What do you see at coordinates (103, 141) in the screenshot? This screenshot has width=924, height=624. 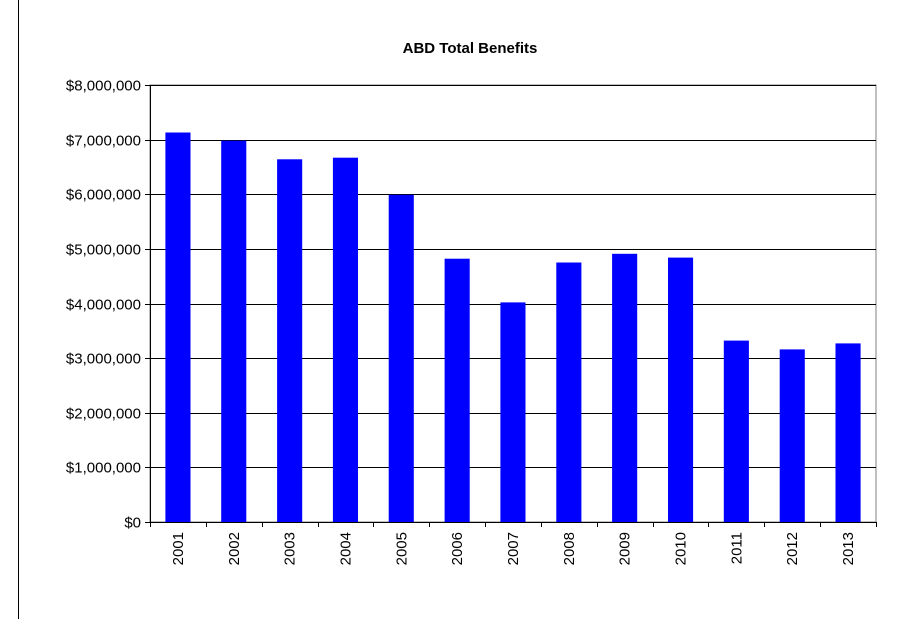 I see `y-tick-label: $7,000,000` at bounding box center [103, 141].